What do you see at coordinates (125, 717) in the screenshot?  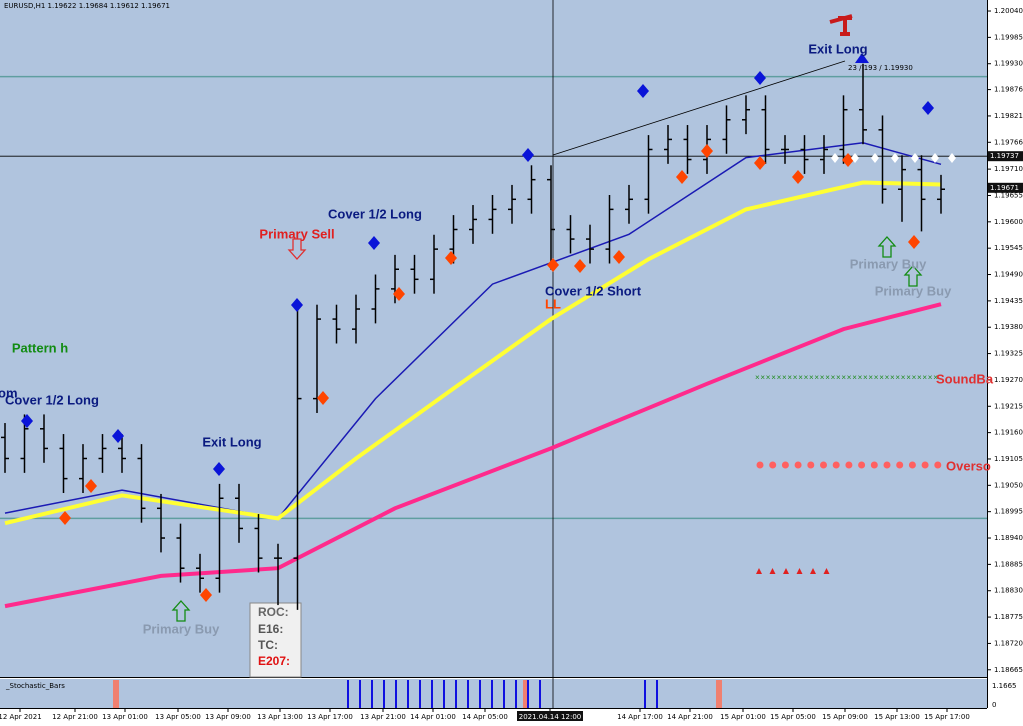 I see `x-tick-label: 13 Apr 01:00` at bounding box center [125, 717].